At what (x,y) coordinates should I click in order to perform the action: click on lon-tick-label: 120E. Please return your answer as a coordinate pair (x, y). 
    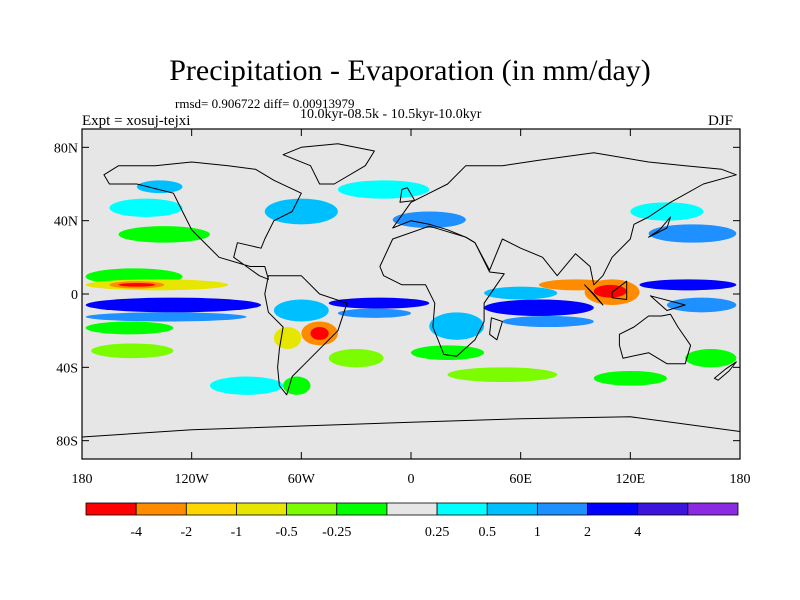
    Looking at the image, I should click on (631, 479).